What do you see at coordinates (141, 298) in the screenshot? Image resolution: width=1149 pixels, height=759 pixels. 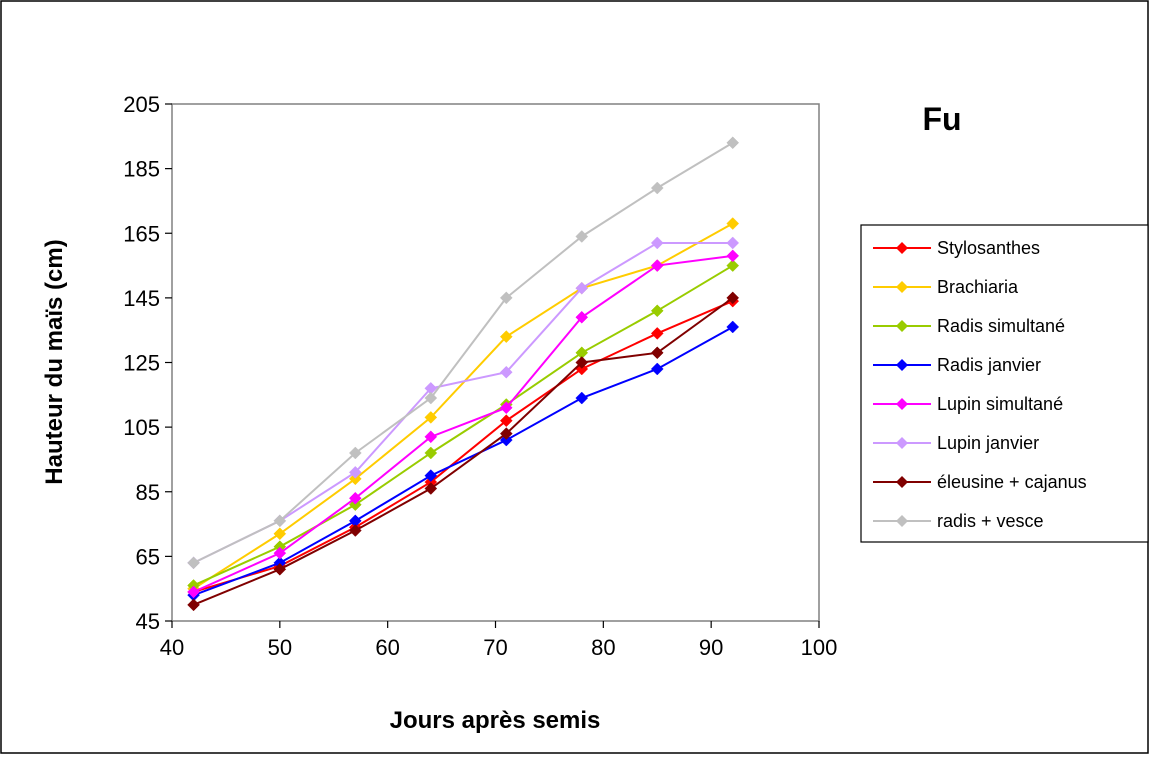 I see `y-tick-label: 145` at bounding box center [141, 298].